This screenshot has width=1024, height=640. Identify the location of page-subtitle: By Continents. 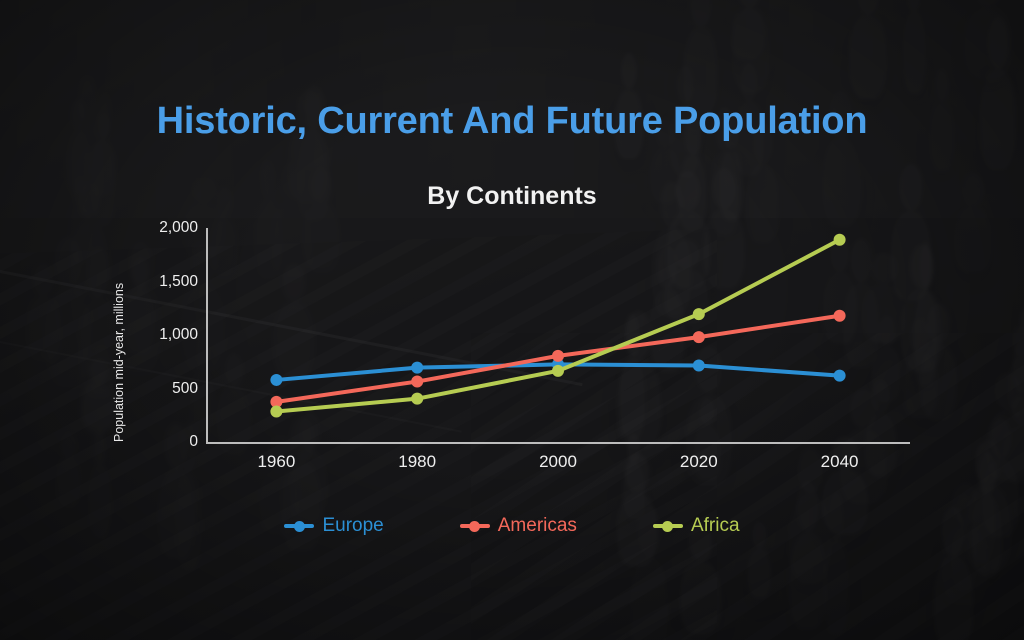
(512, 196).